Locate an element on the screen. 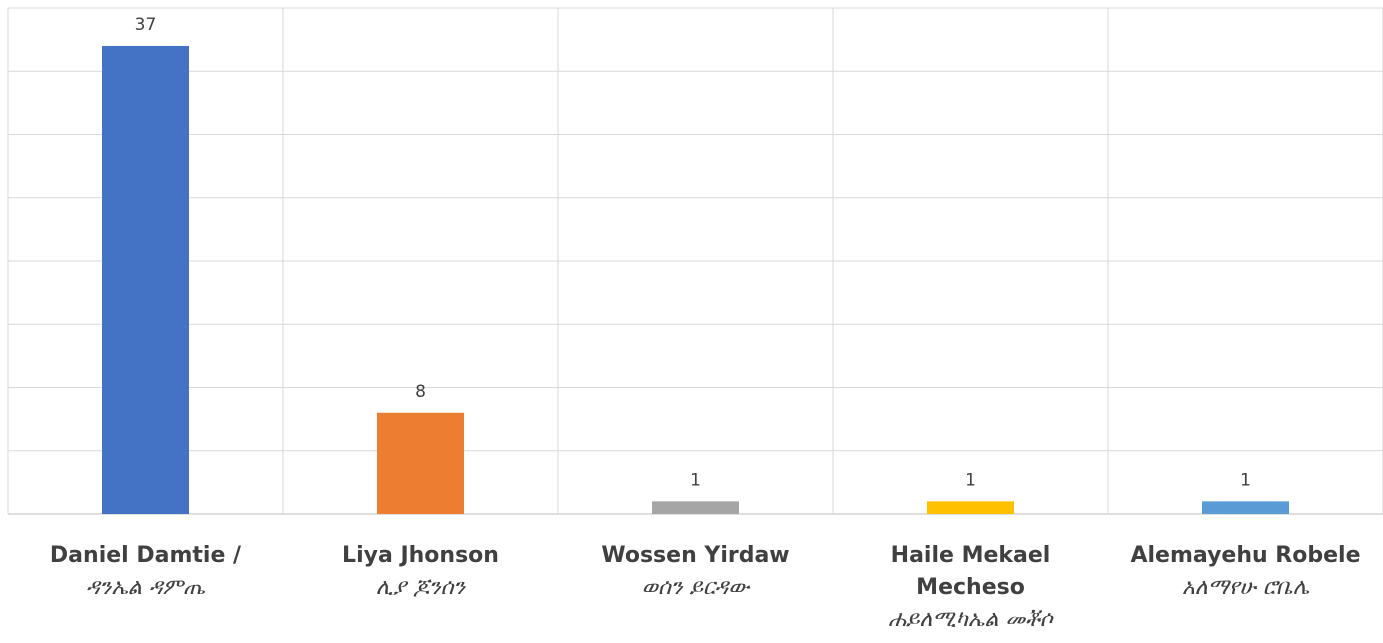  category-label: Daniel Damtie / ዳንኤል ዳምጤ is located at coordinates (146, 571).